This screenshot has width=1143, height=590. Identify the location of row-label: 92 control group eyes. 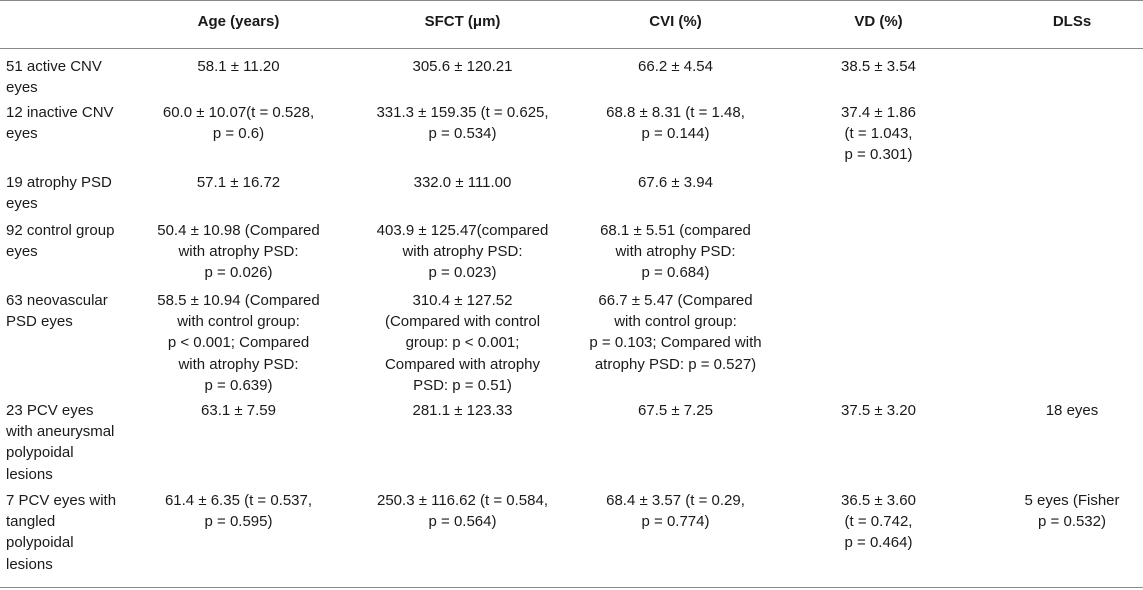
(60, 241).